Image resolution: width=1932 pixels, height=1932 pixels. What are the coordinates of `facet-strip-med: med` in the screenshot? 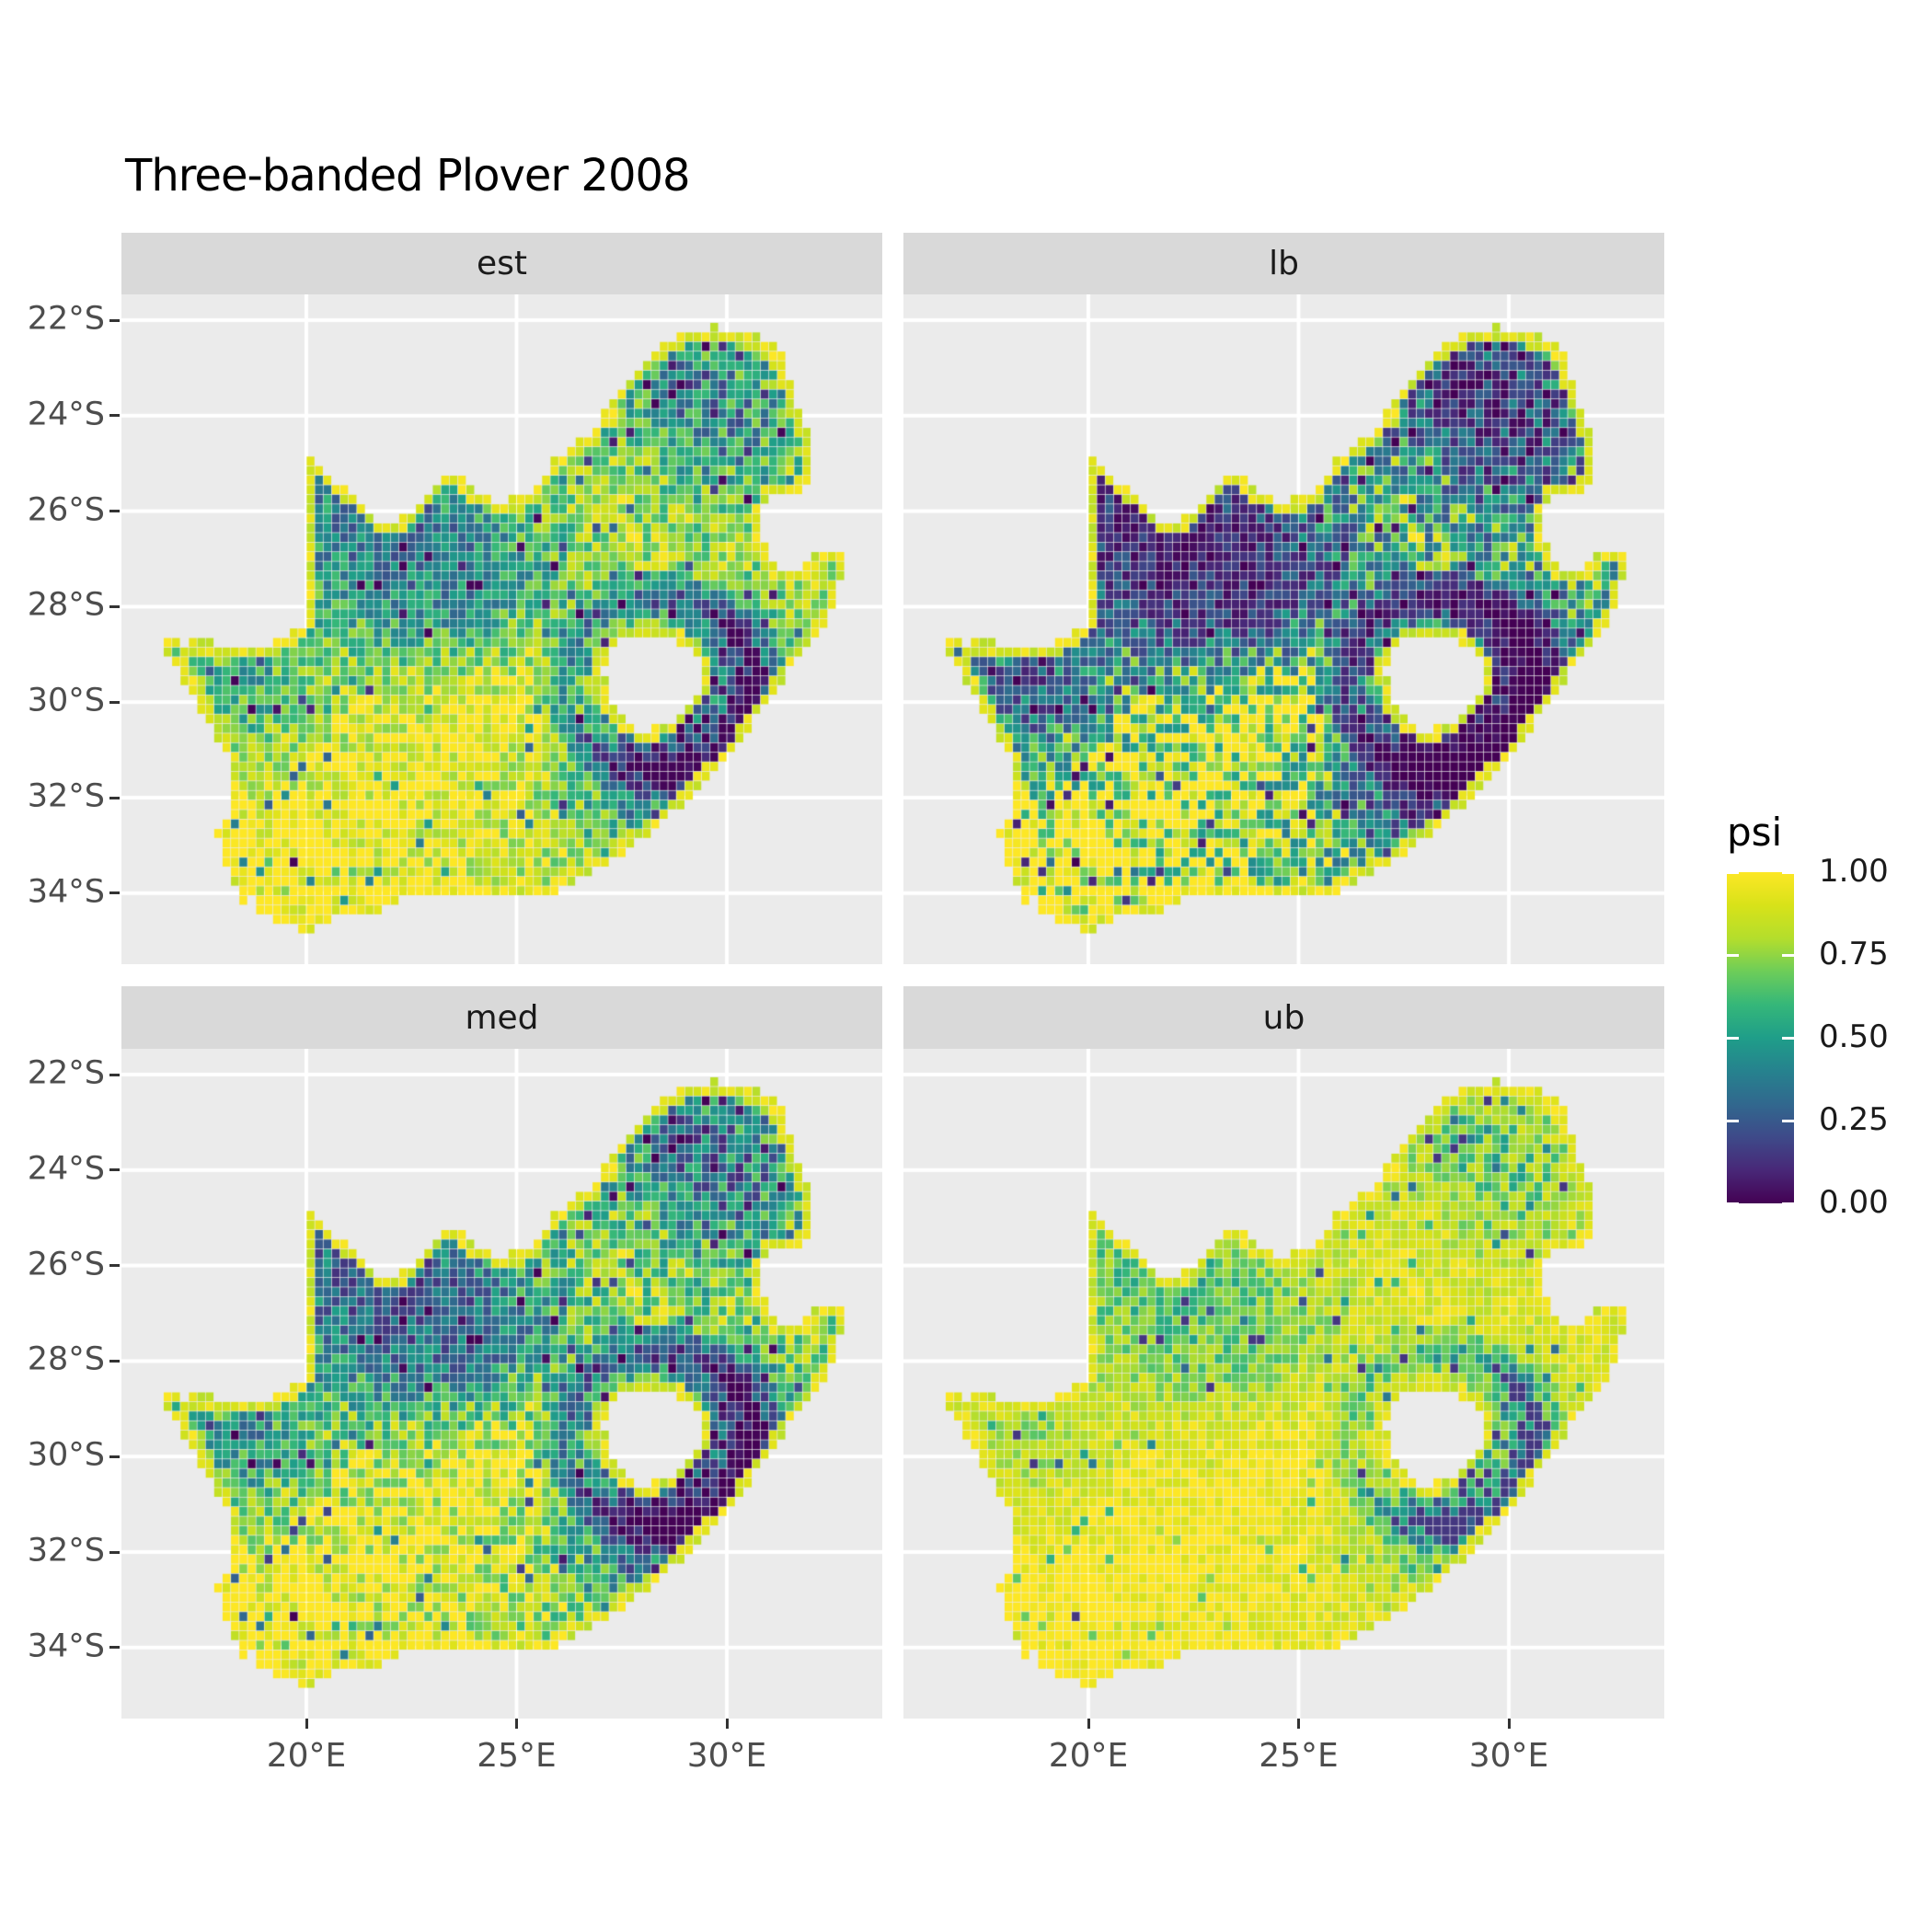 It's located at (501, 1018).